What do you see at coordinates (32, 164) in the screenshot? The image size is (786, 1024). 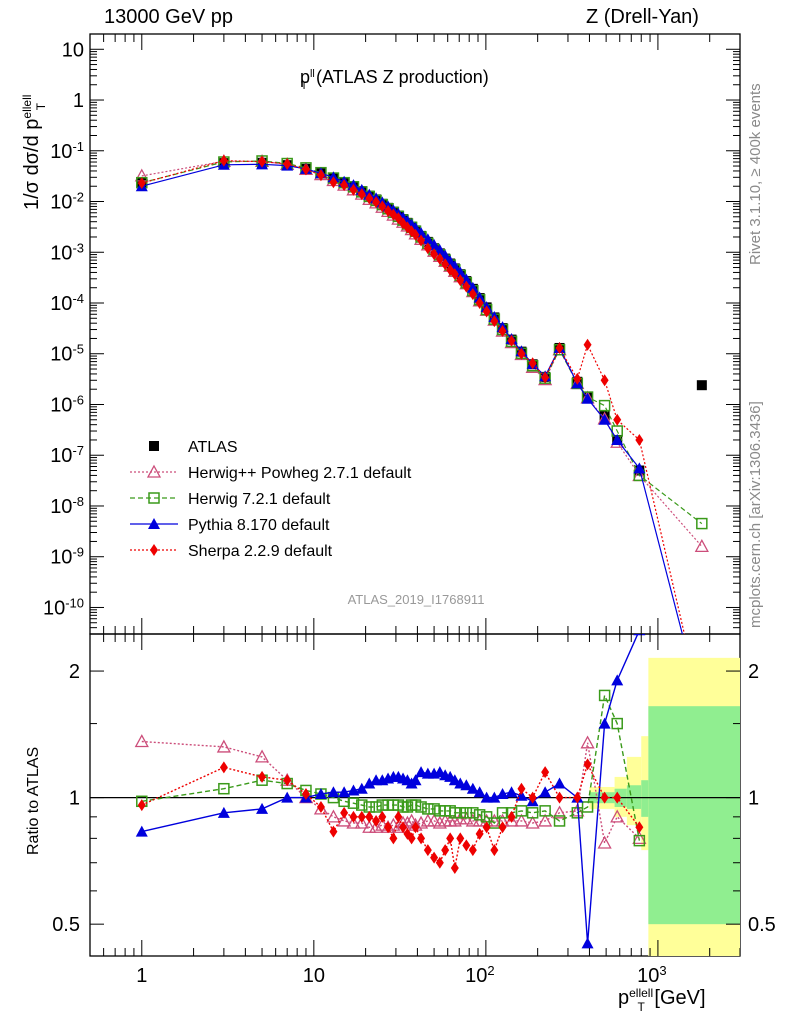 I see `label-main: 1/σ dσ/d p` at bounding box center [32, 164].